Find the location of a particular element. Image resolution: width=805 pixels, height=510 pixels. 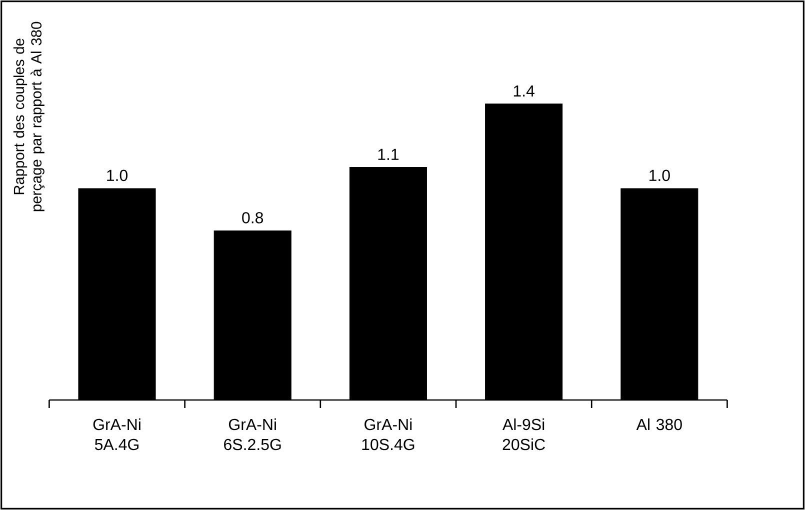

x-tick-label: GrA-Ni 5A.4G is located at coordinates (116, 434).